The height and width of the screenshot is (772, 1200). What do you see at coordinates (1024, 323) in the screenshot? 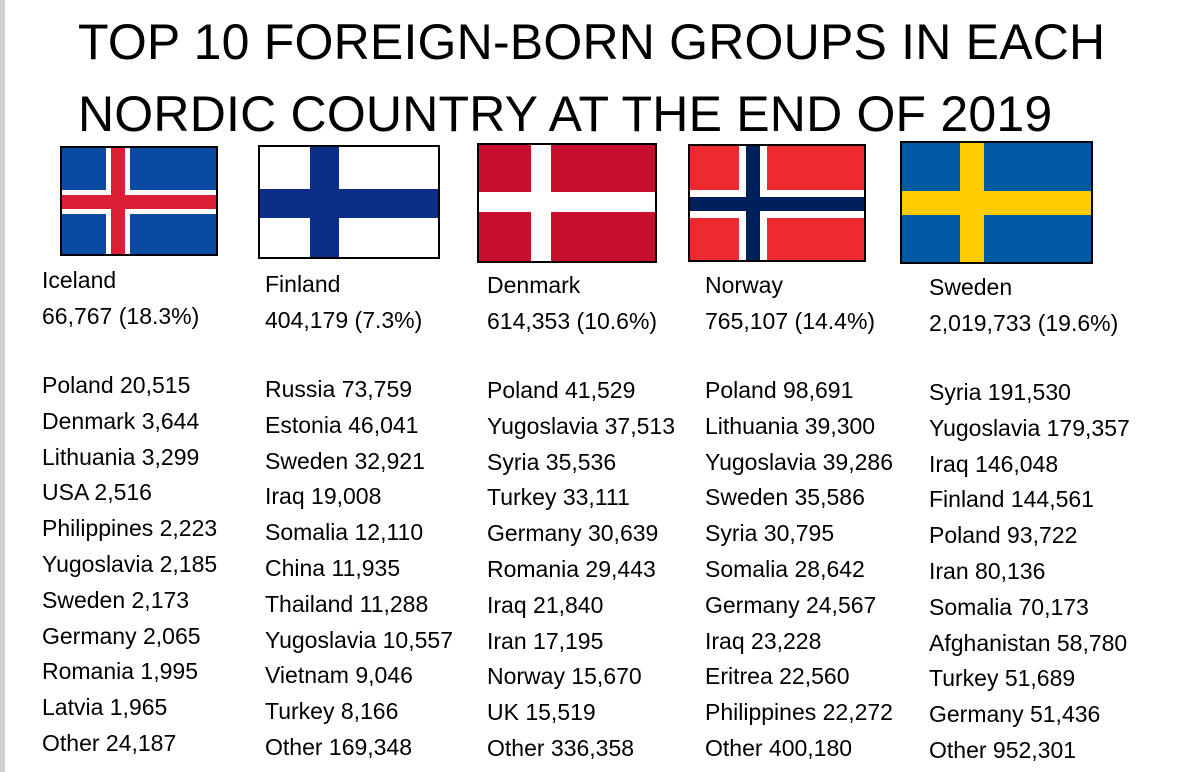
I see `country-total: 2,019,733 (19.6%)` at bounding box center [1024, 323].